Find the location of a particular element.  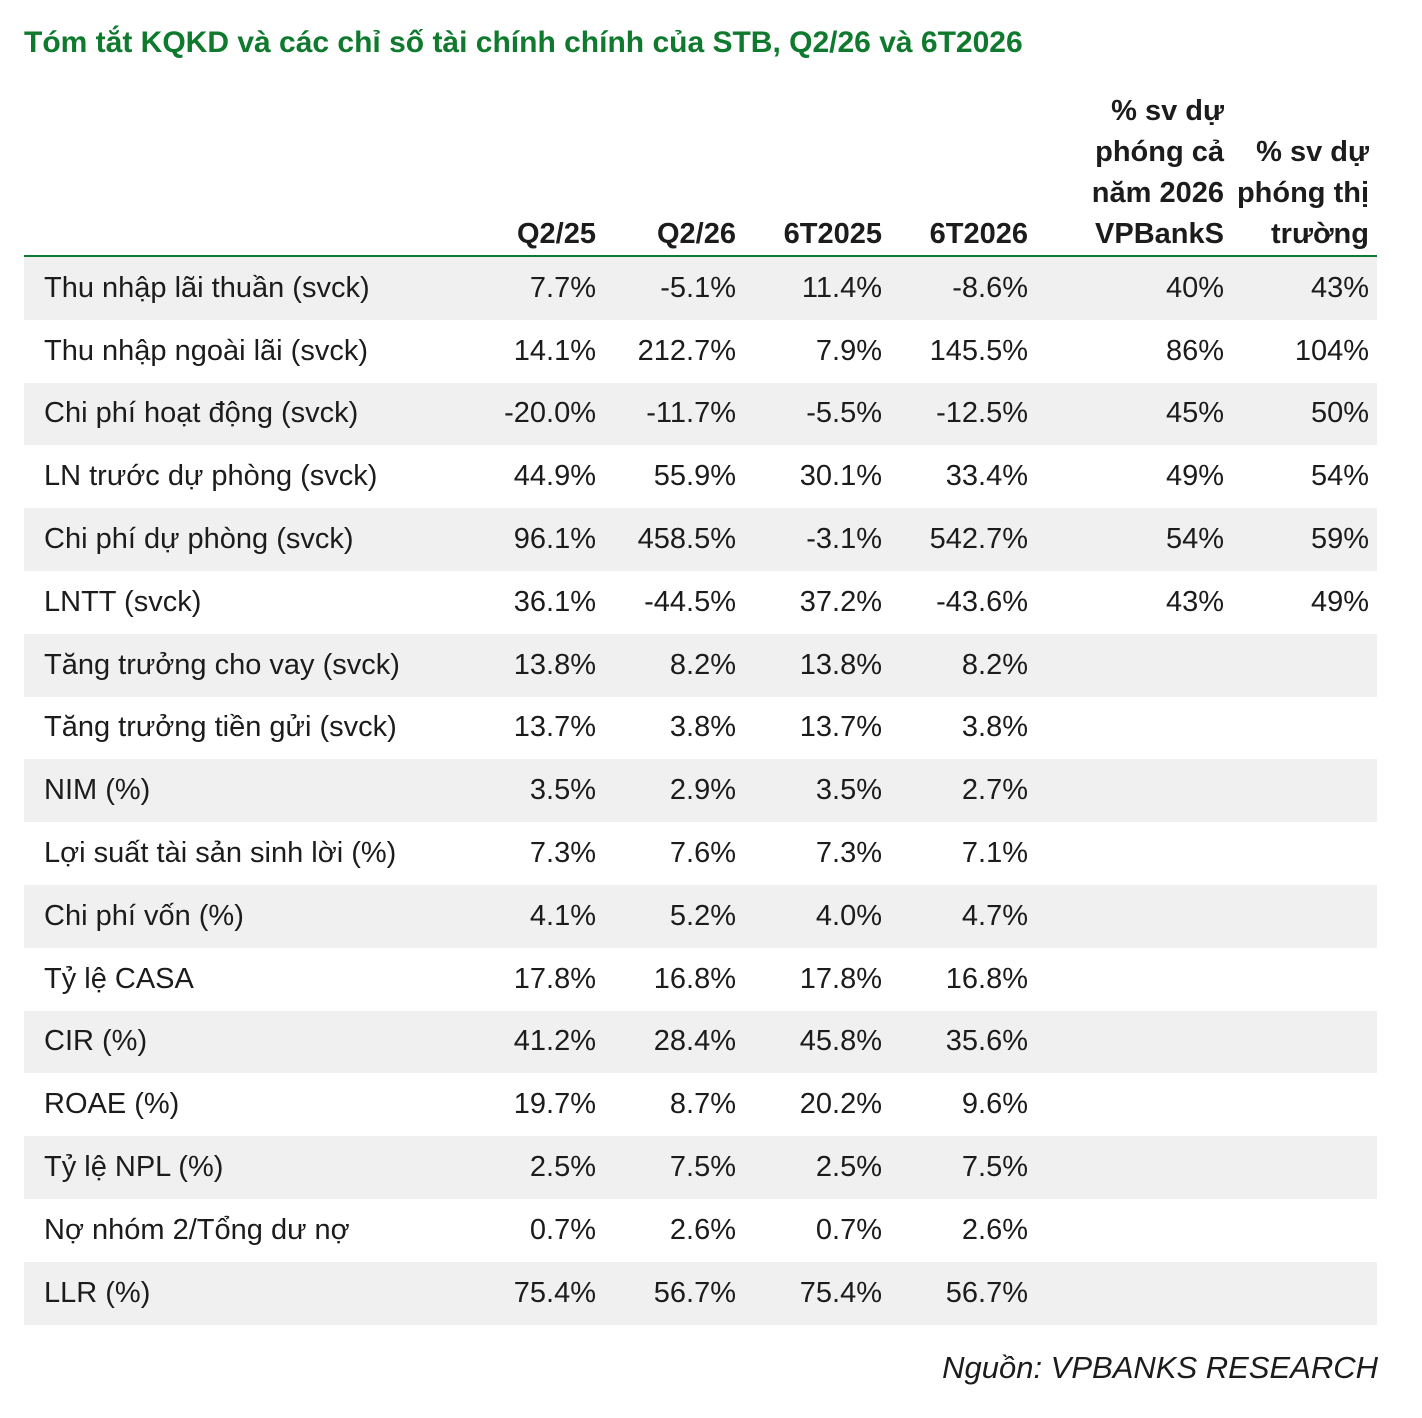

row-value: 17.8% is located at coordinates (817, 979).